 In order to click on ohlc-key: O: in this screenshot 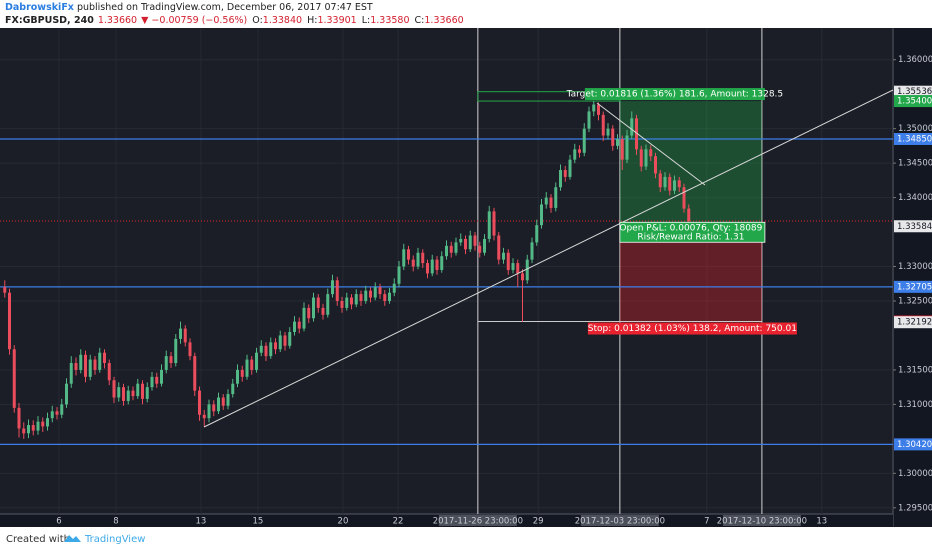, I will do `click(257, 20)`.